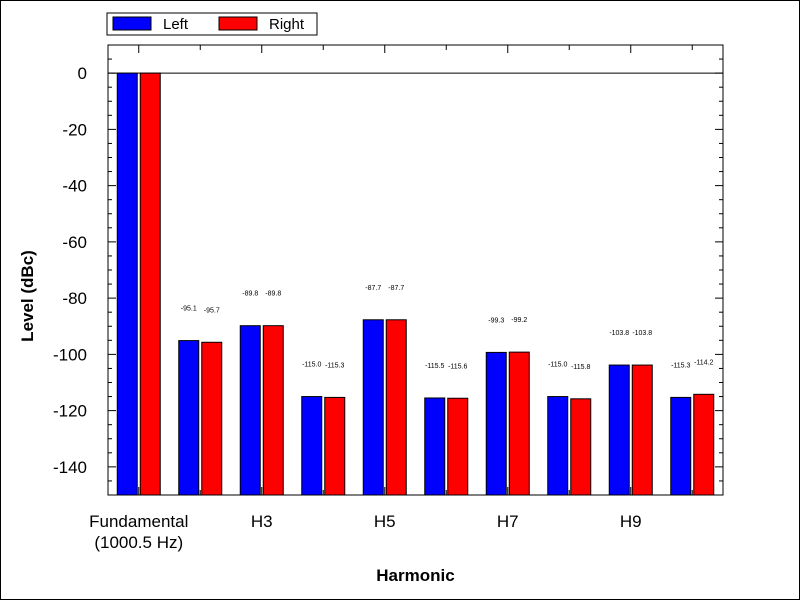 This screenshot has width=800, height=601. I want to click on data-label-left-3: -115.0, so click(311, 365).